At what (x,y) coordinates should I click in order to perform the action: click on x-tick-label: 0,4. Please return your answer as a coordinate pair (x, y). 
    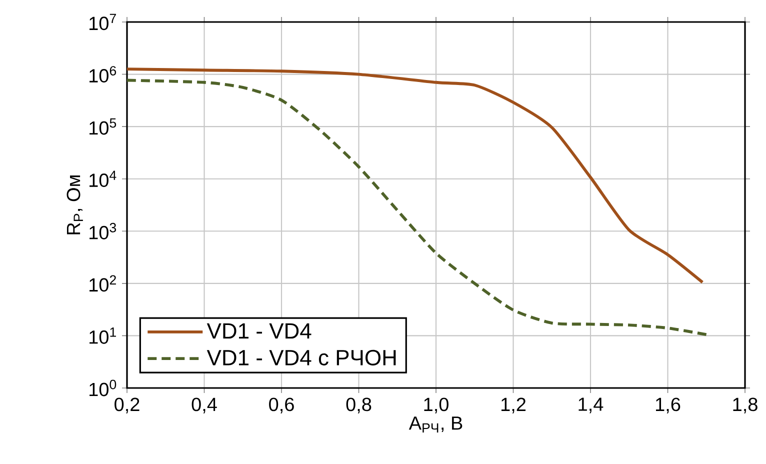
    Looking at the image, I should click on (204, 406).